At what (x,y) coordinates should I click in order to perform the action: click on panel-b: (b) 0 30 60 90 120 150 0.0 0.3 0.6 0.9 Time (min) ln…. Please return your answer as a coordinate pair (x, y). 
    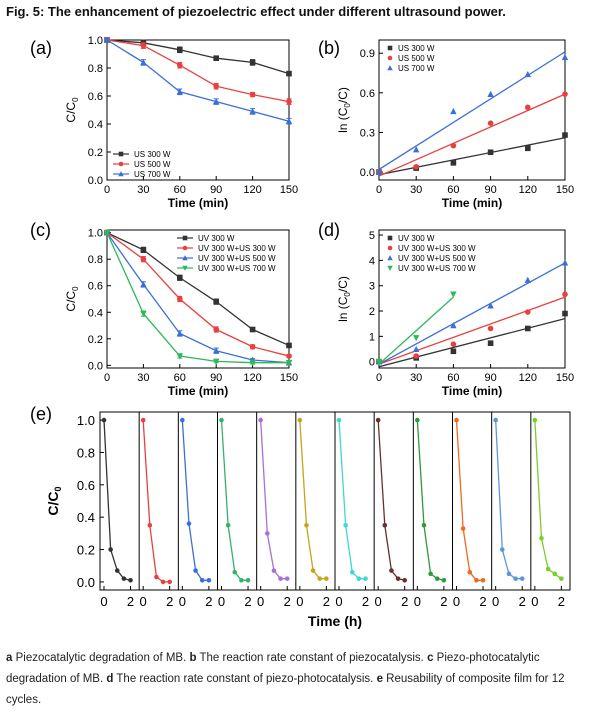
    Looking at the image, I should click on (446, 124).